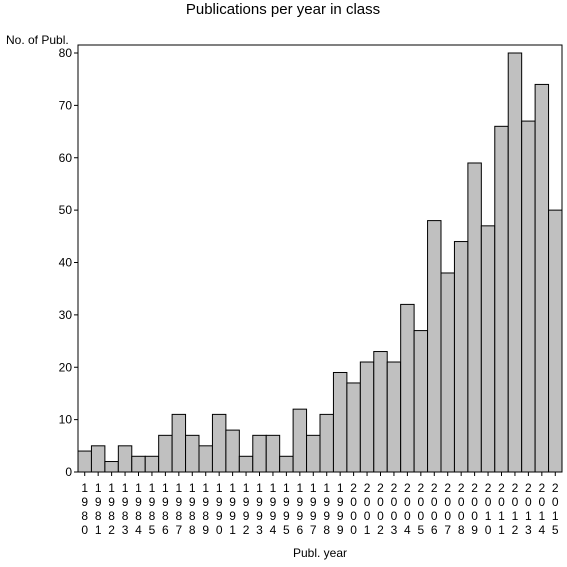 This screenshot has width=567, height=567. I want to click on y-tick-label: 80, so click(66, 53).